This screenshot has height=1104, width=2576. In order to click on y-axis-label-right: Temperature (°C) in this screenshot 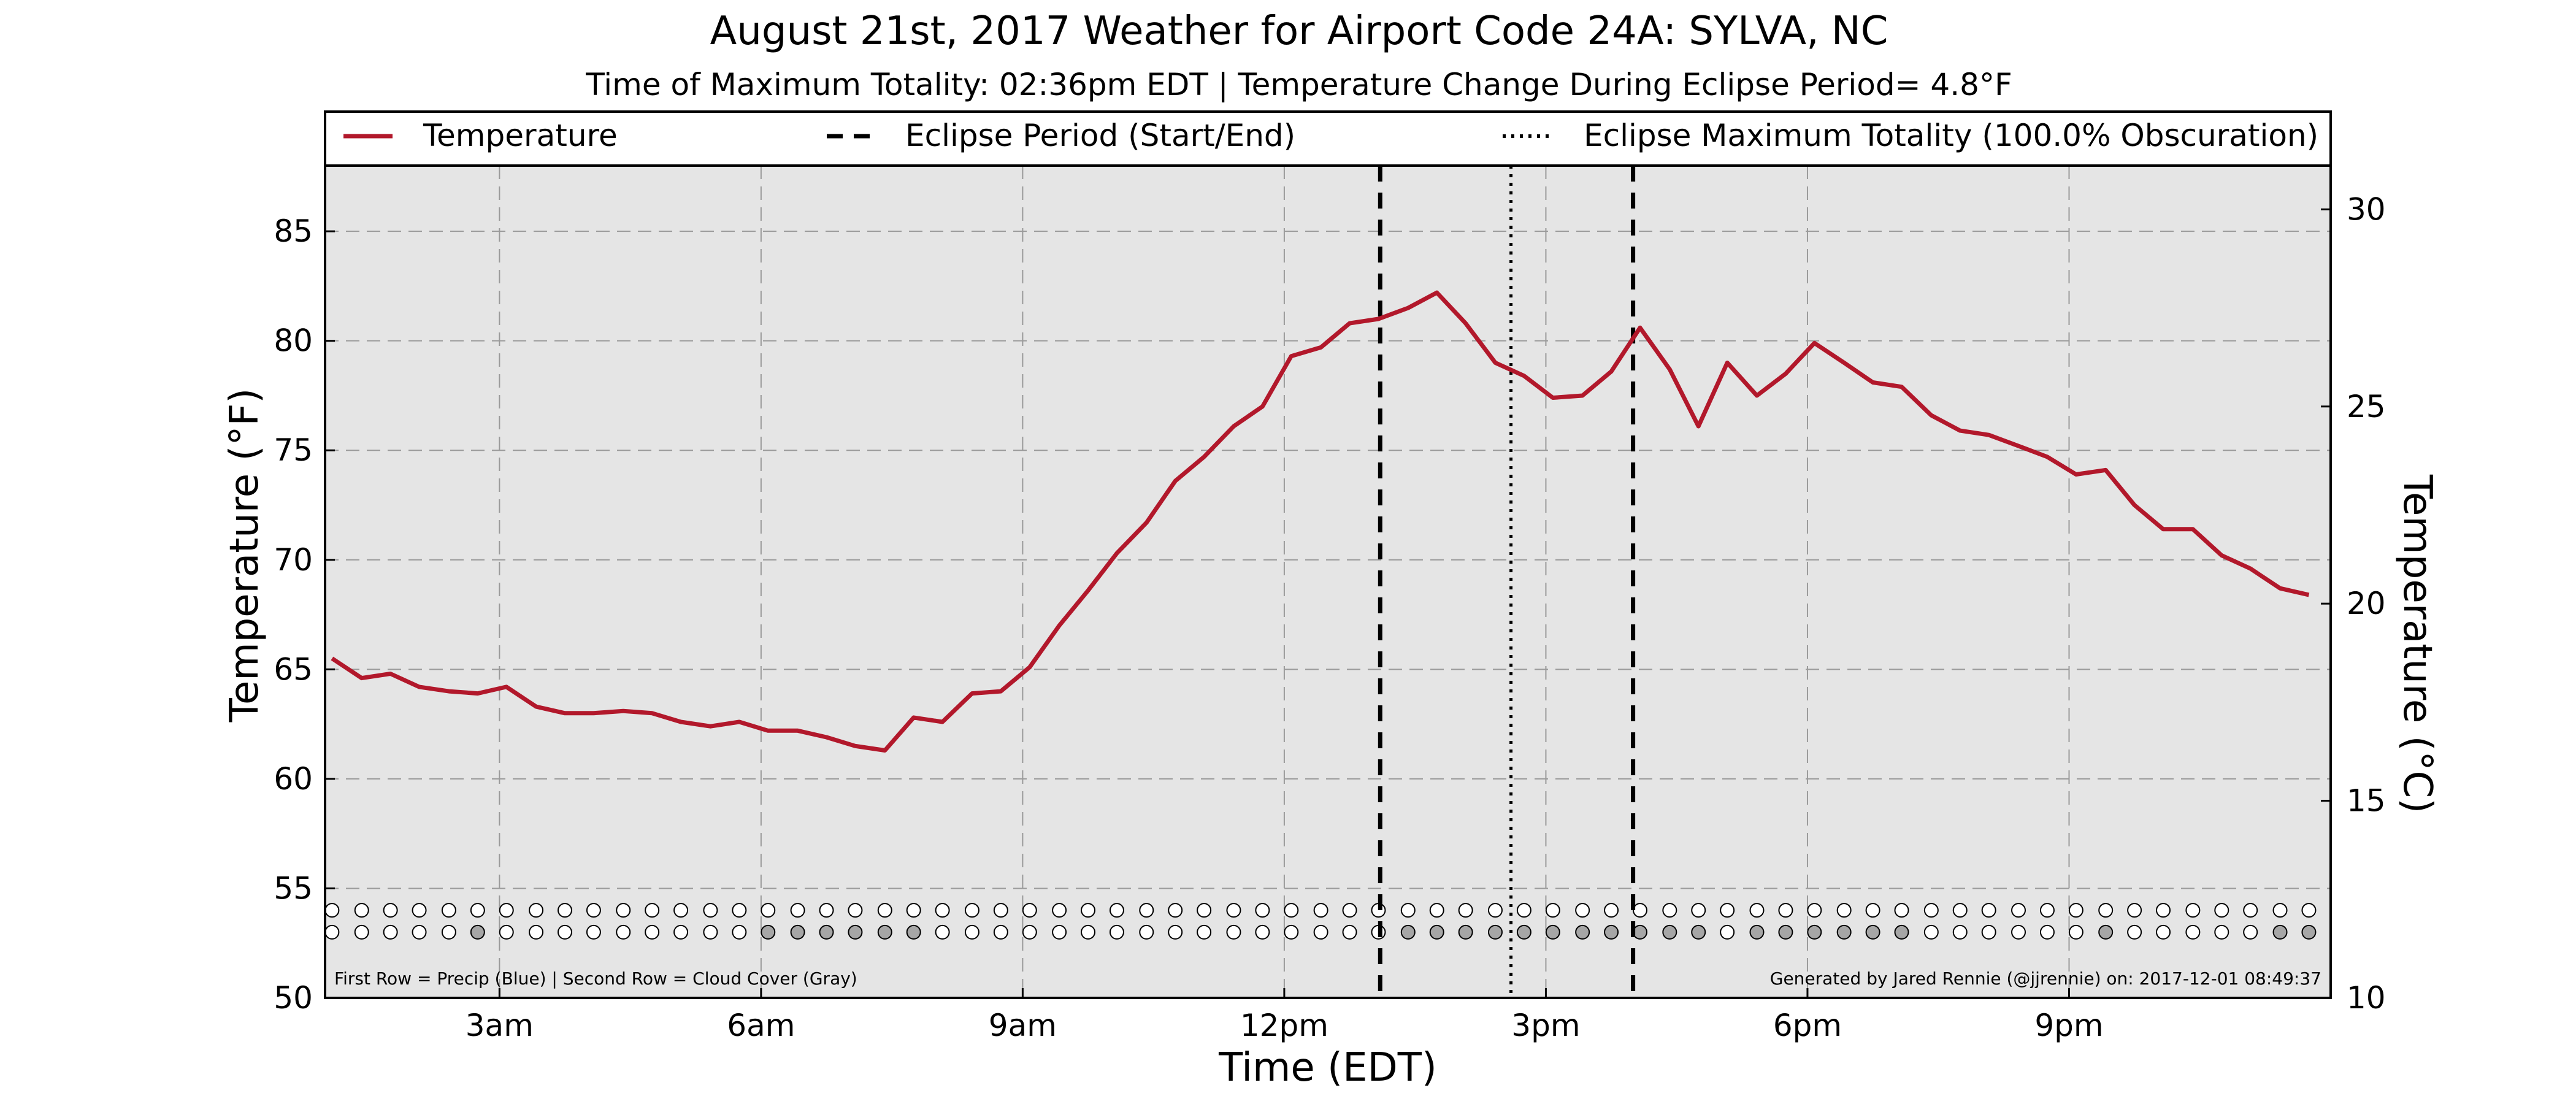, I will do `click(2417, 643)`.